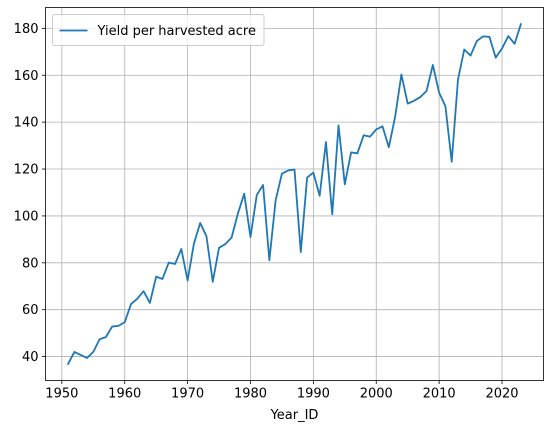 The image size is (552, 432). Describe the element at coordinates (187, 394) in the screenshot. I see `x-tick-label-1970: 1970` at that location.